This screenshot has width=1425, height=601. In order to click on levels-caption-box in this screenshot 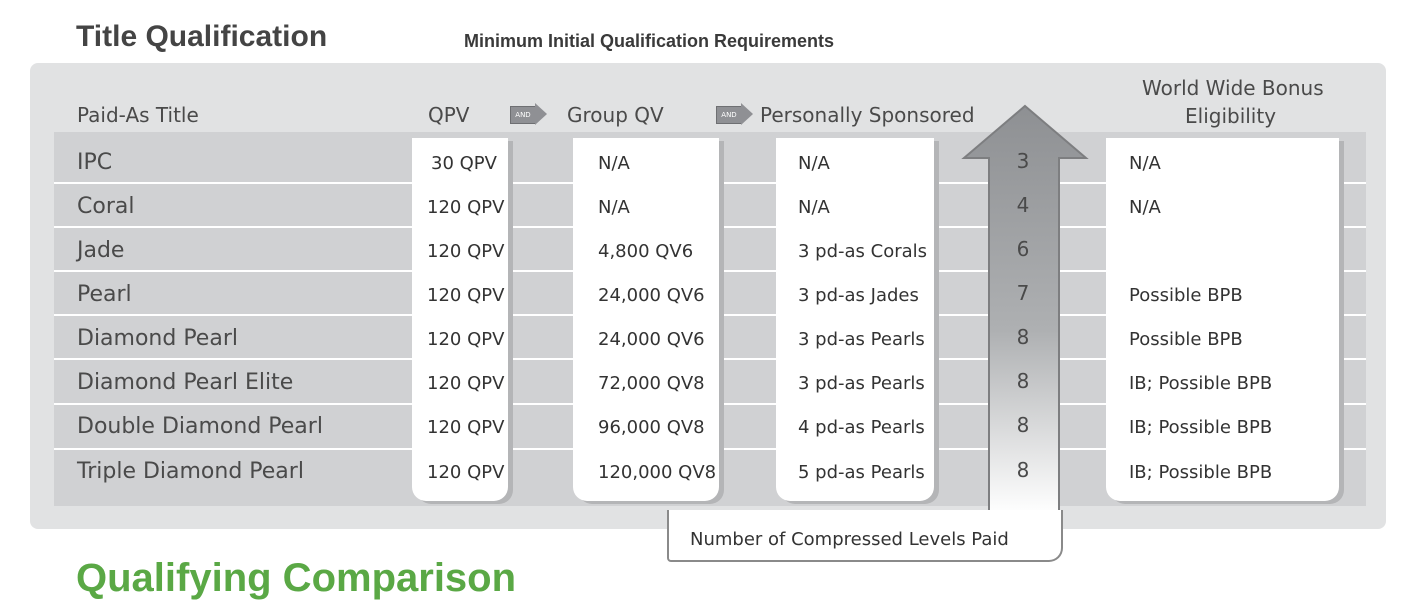, I will do `click(865, 536)`.